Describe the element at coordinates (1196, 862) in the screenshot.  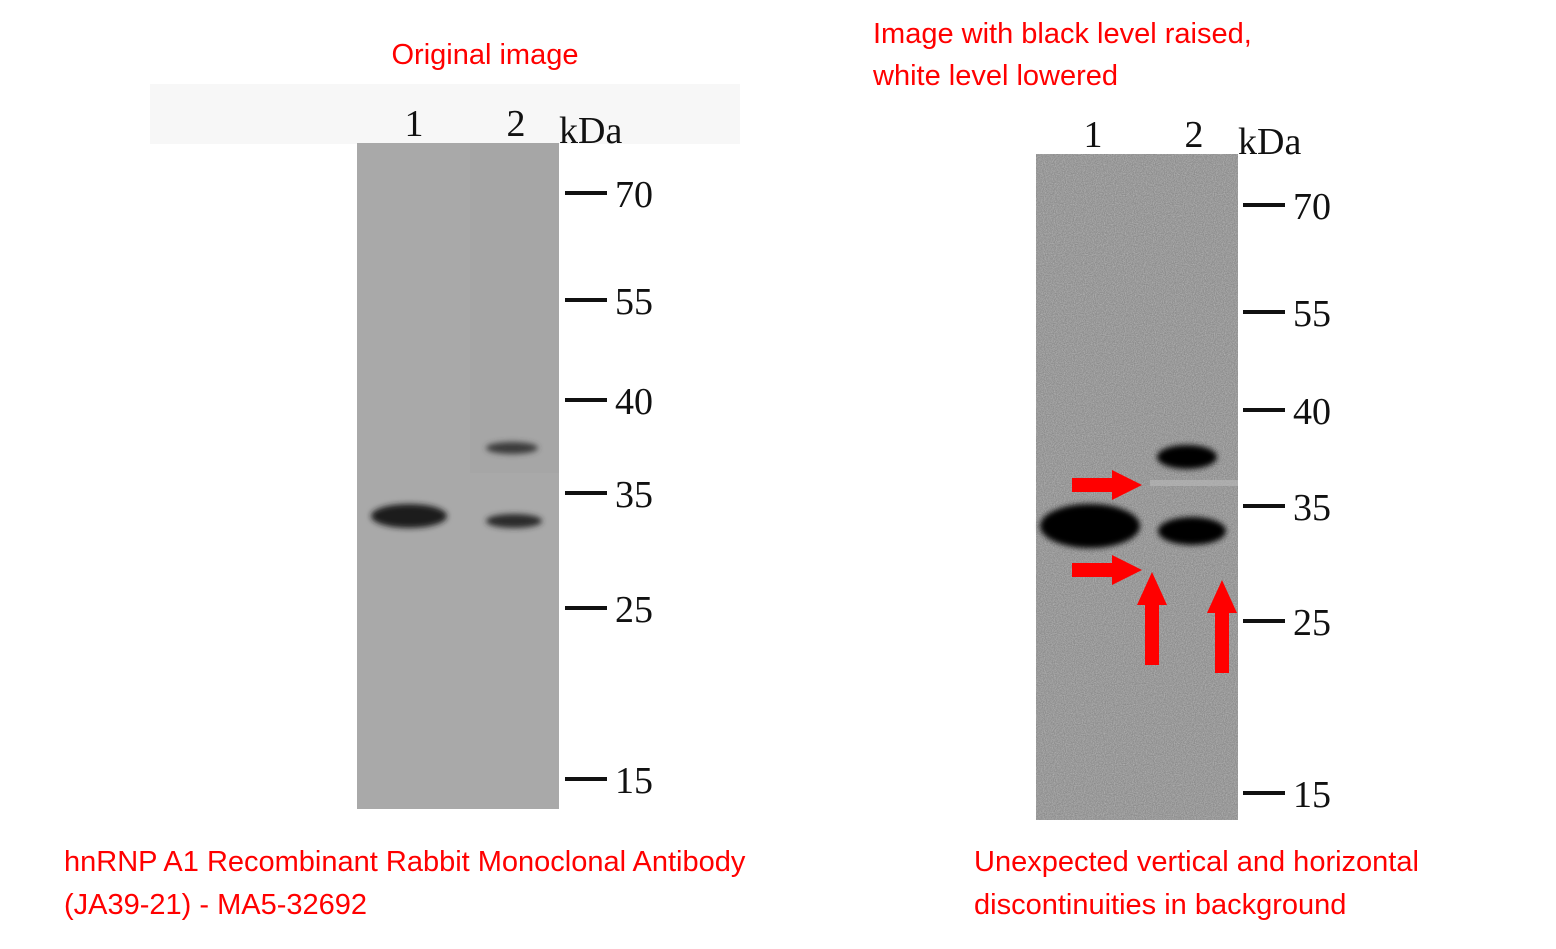
I see `caption: Unexpected vertical and horizontal` at that location.